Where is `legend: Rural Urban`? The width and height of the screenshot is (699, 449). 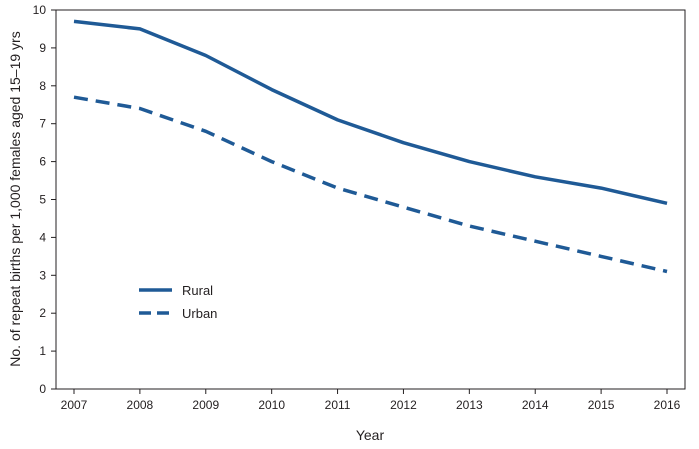
legend: Rural Urban is located at coordinates (178, 302).